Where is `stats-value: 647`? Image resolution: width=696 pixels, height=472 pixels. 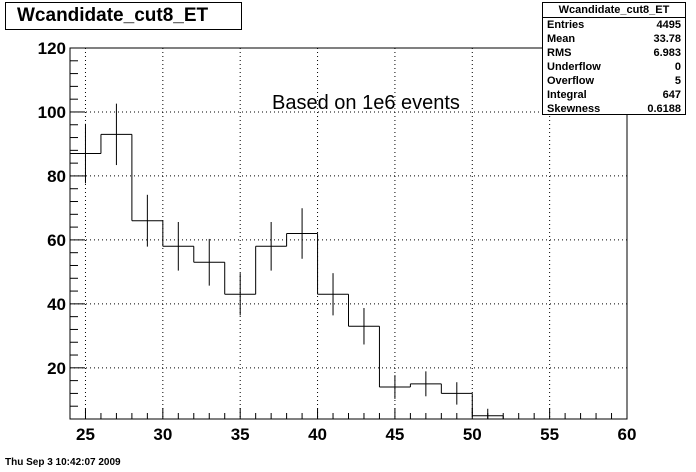
stats-value: 647 is located at coordinates (671, 95).